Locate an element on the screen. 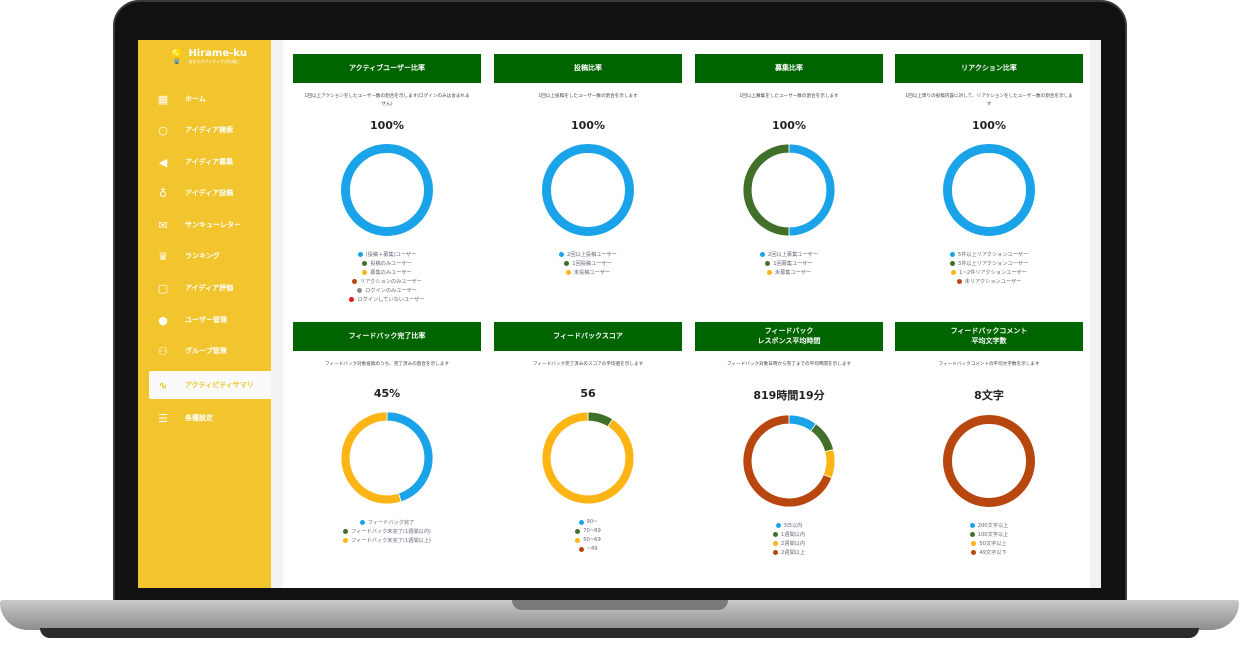  legend-item: 70~89 is located at coordinates (588, 531).